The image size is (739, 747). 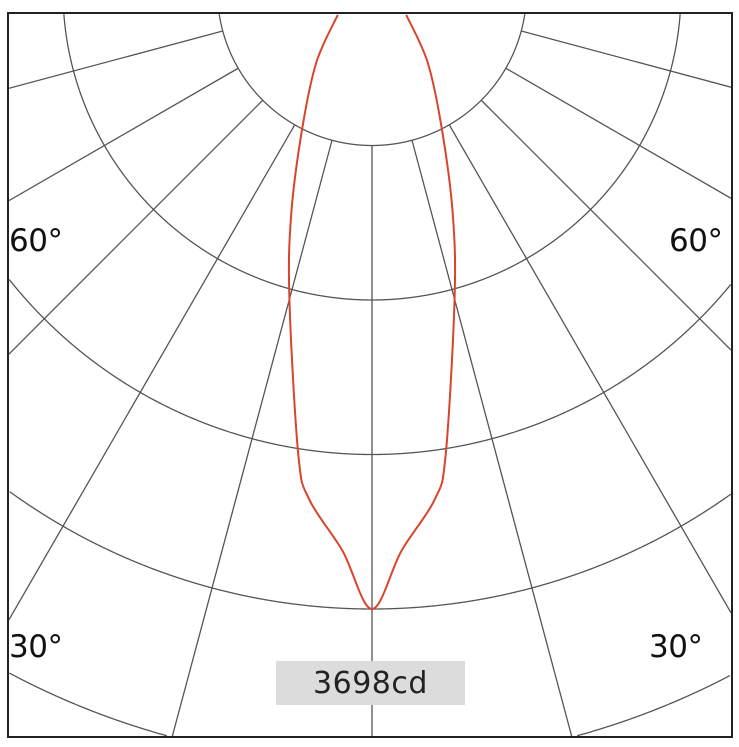 I want to click on angle-label-right-60: 60°, so click(x=696, y=241).